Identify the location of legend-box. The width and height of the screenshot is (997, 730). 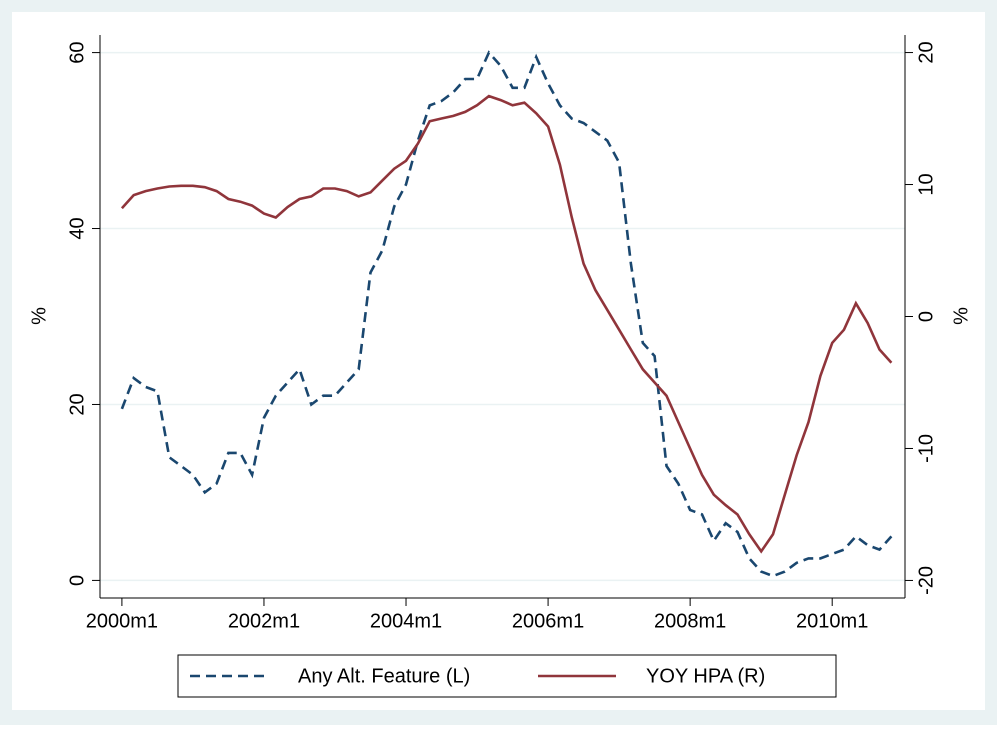
(507, 676).